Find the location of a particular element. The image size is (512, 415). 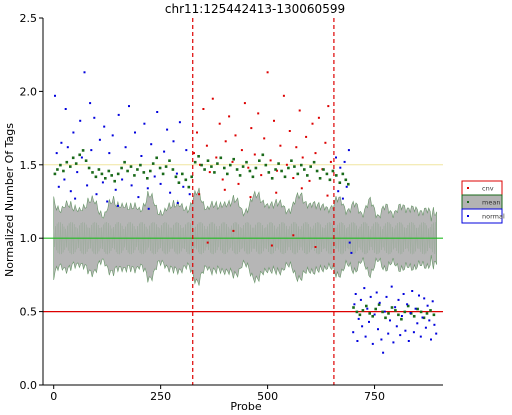

legend-key-normal is located at coordinates (482, 216).